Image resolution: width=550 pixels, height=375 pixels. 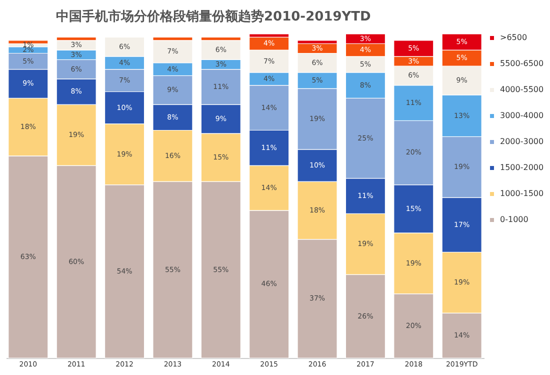 I want to click on legend-label: 4000-5500, so click(x=522, y=89).